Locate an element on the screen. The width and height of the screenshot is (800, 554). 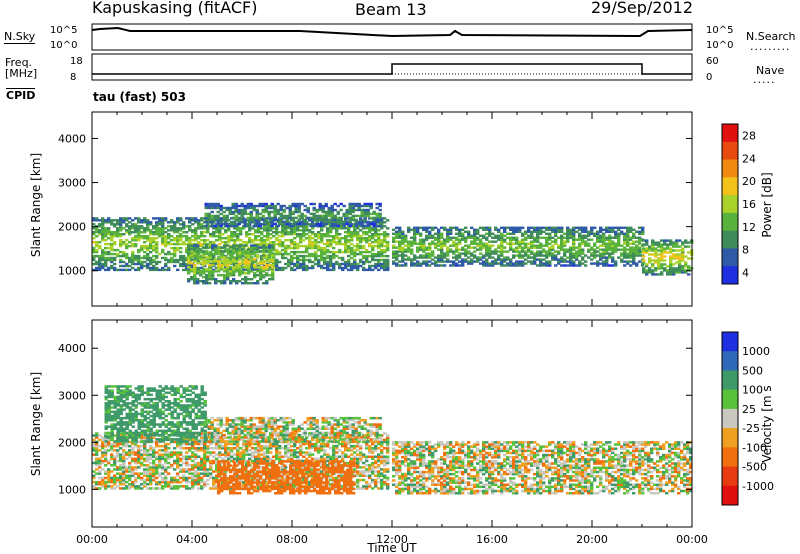
power-colorbar-tick: 16 is located at coordinates (749, 204).